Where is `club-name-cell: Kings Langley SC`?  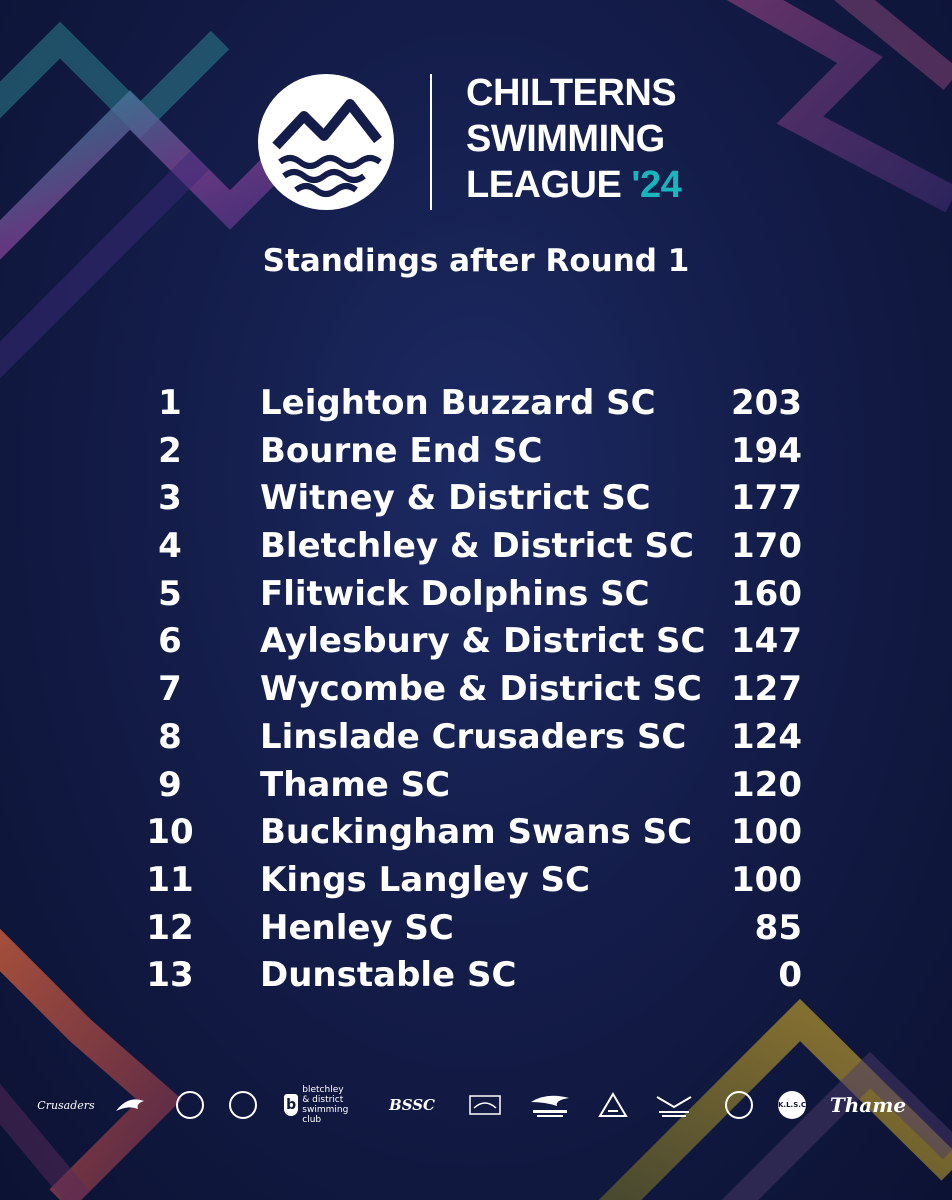 club-name-cell: Kings Langley SC is located at coordinates (425, 879).